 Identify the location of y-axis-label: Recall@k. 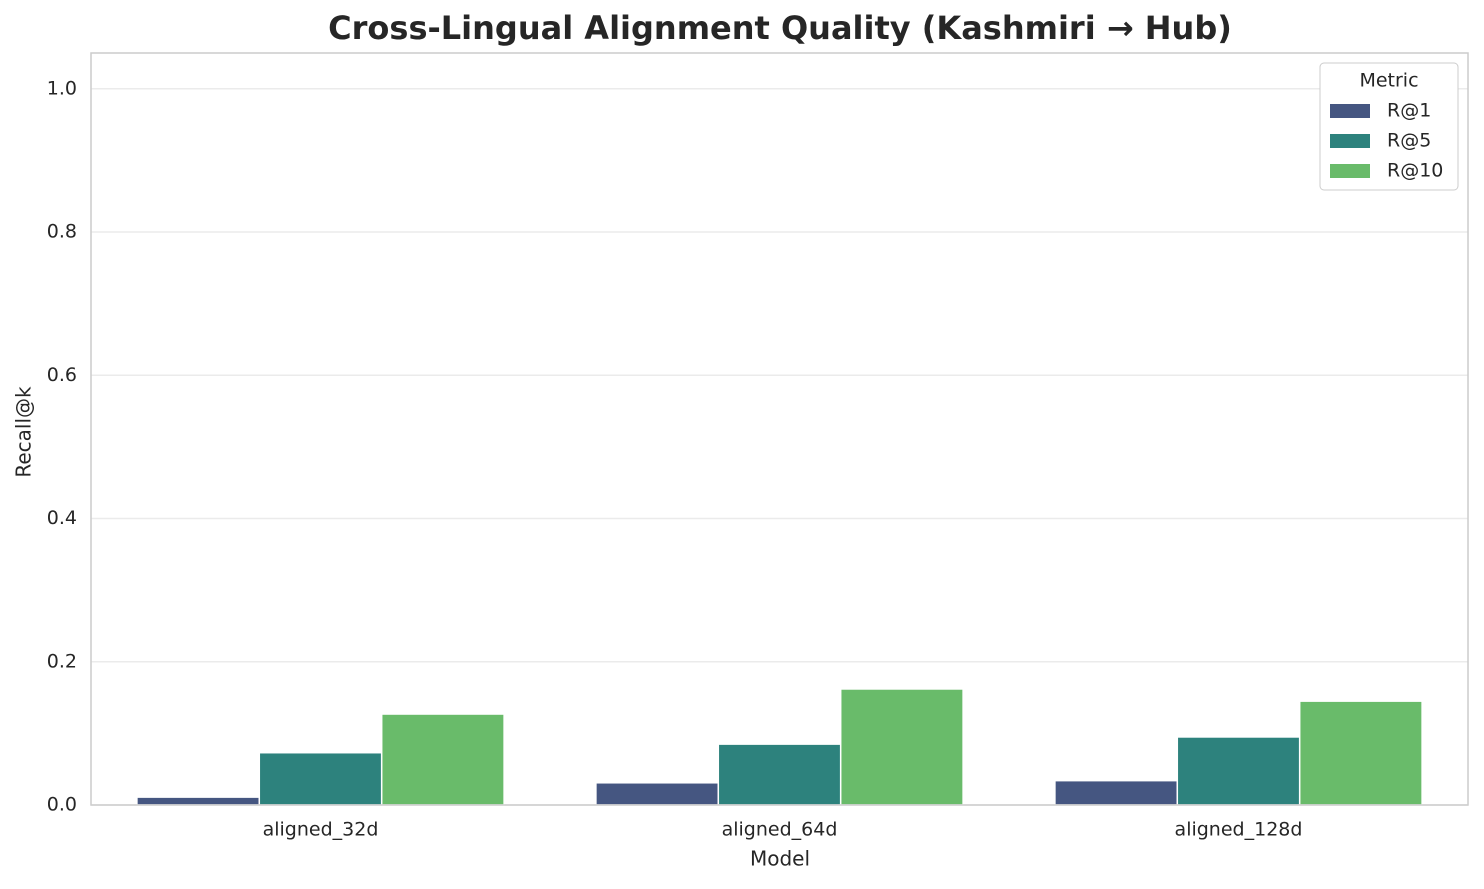
(24, 432).